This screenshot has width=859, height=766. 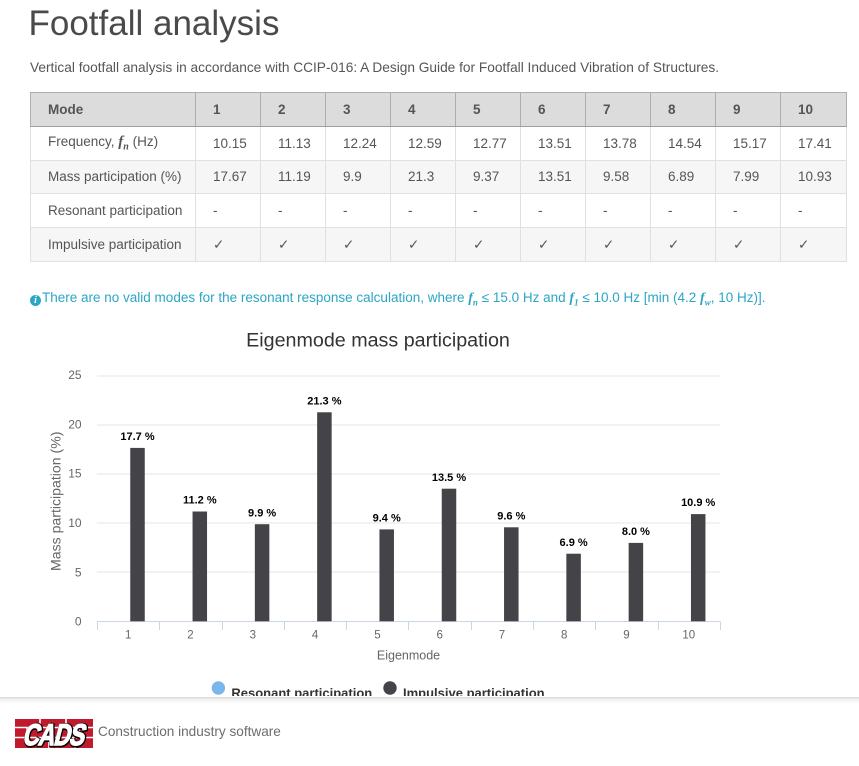 What do you see at coordinates (190, 636) in the screenshot?
I see `svg-text: 2` at bounding box center [190, 636].